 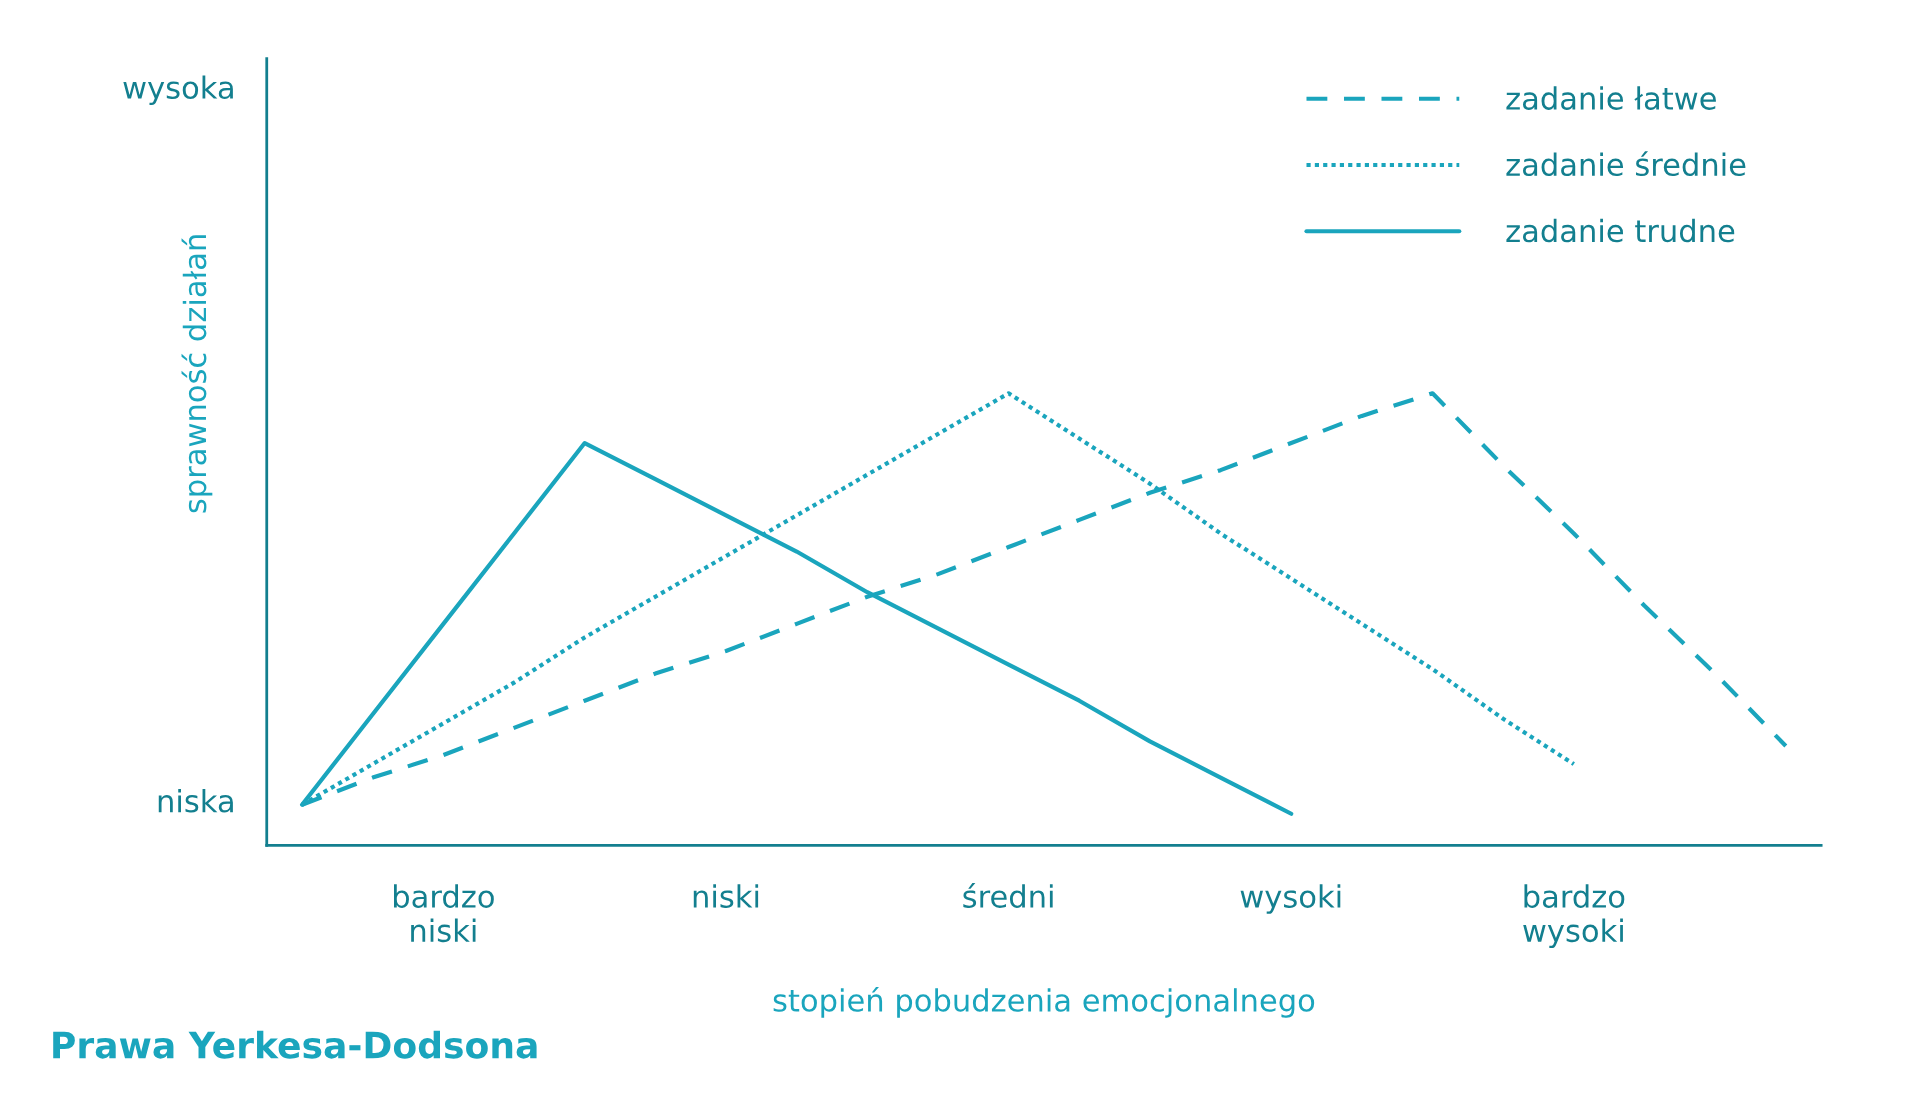 I want to click on x-tick-label: bardzo niski, so click(x=444, y=913).